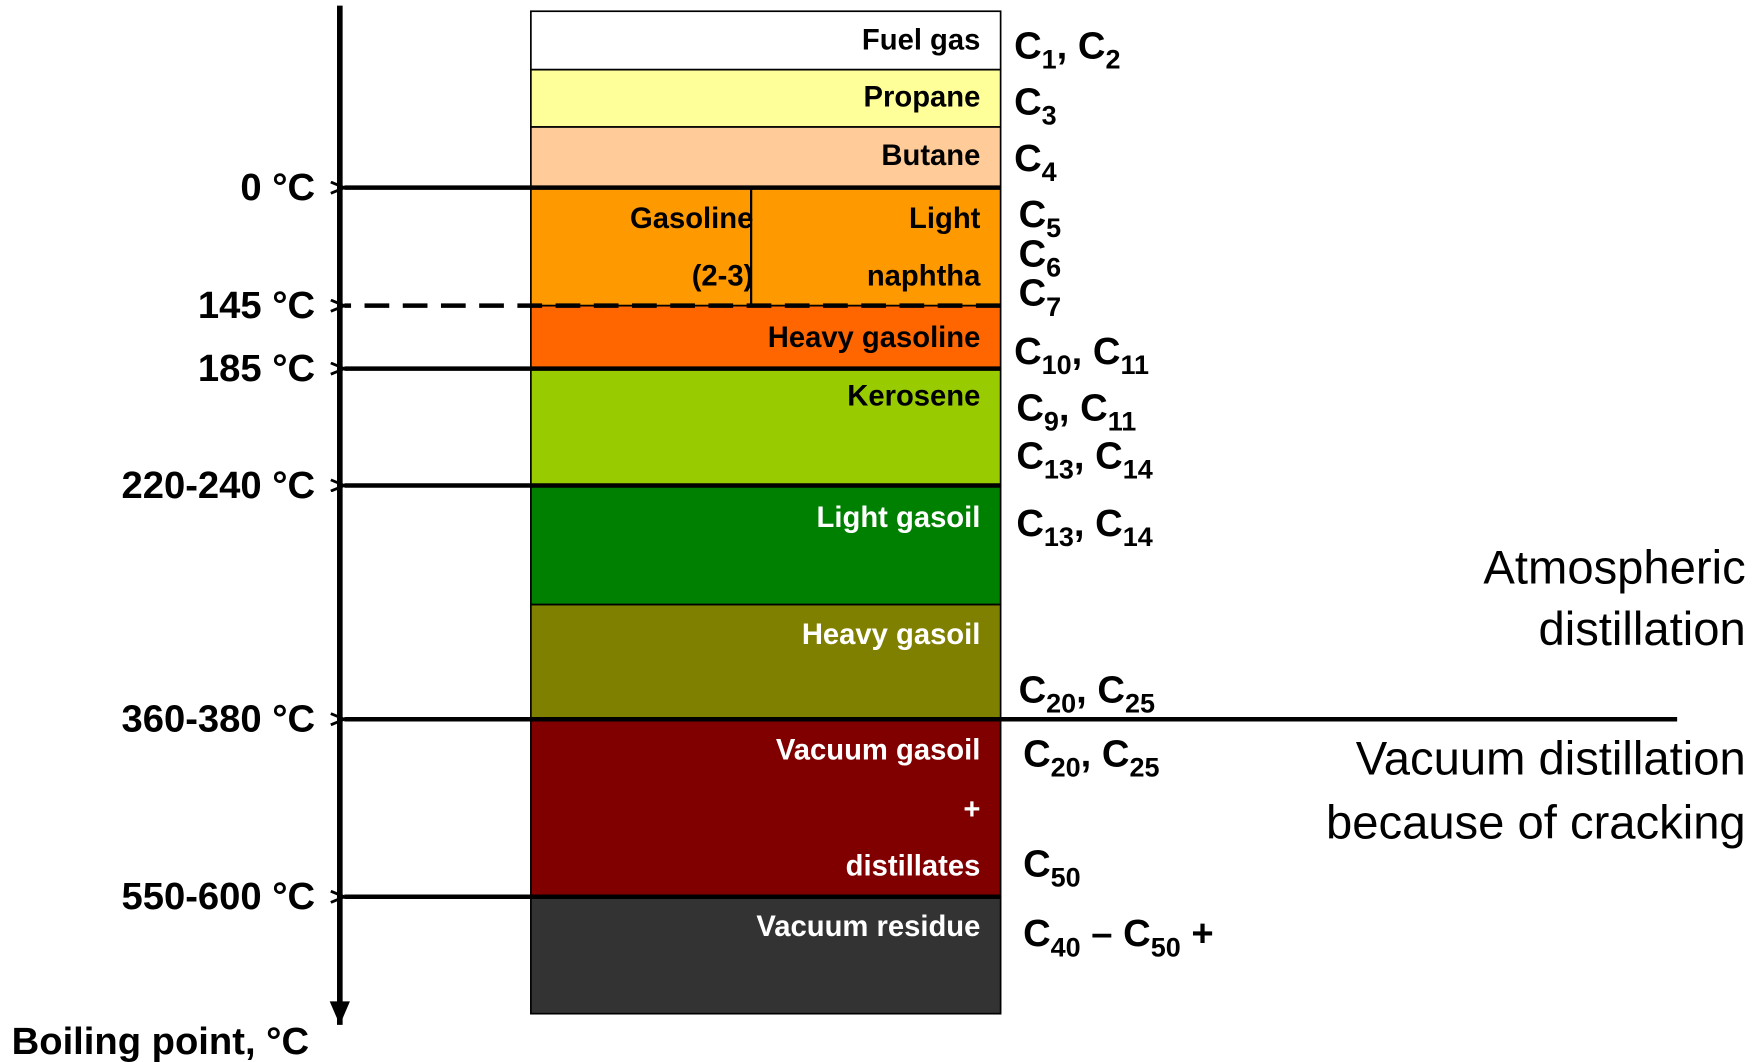 The width and height of the screenshot is (1754, 1062). What do you see at coordinates (256, 368) in the screenshot?
I see `temperature-label: 185 °C` at bounding box center [256, 368].